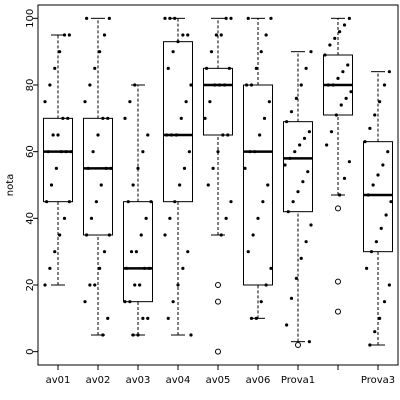 Image resolution: width=400 pixels, height=400 pixels. Describe the element at coordinates (218, 380) in the screenshot. I see `x-tick-label: av05` at that location.